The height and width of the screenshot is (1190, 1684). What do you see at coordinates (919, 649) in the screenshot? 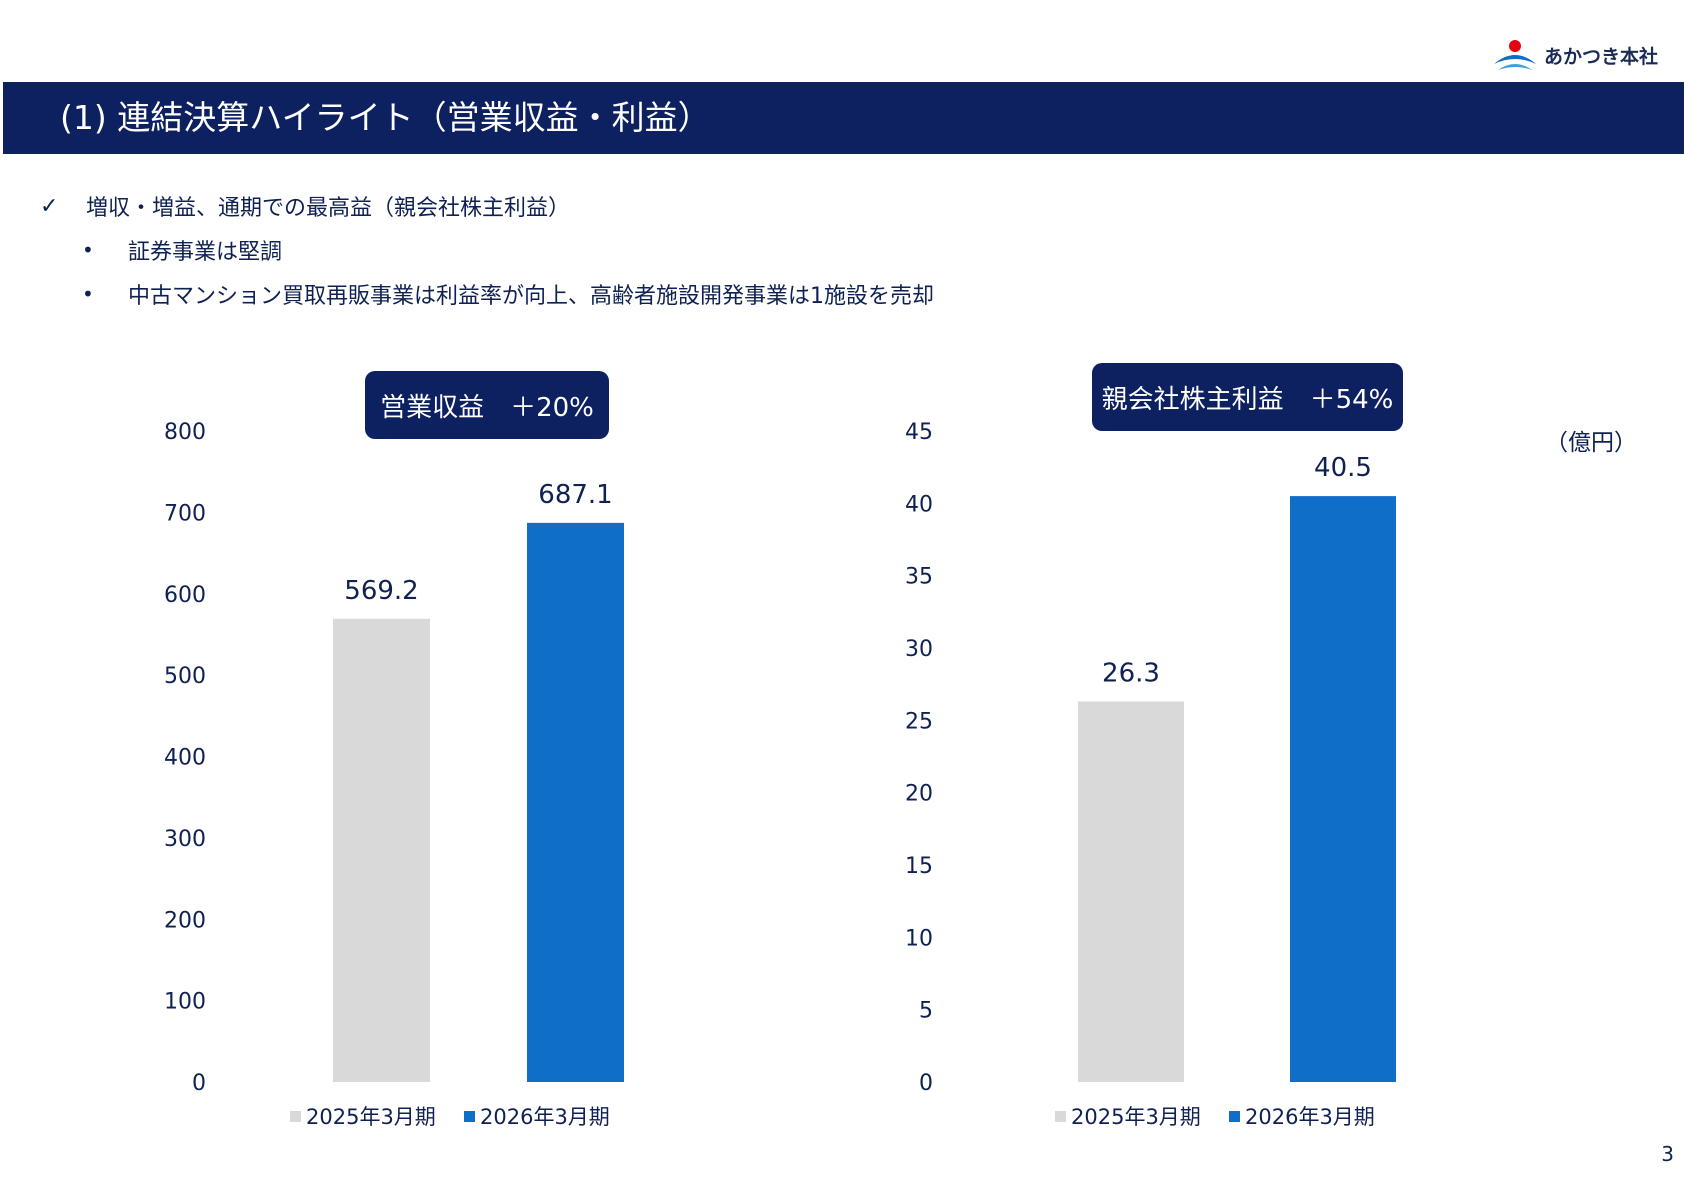
I see `y-tick-label: 30` at bounding box center [919, 649].